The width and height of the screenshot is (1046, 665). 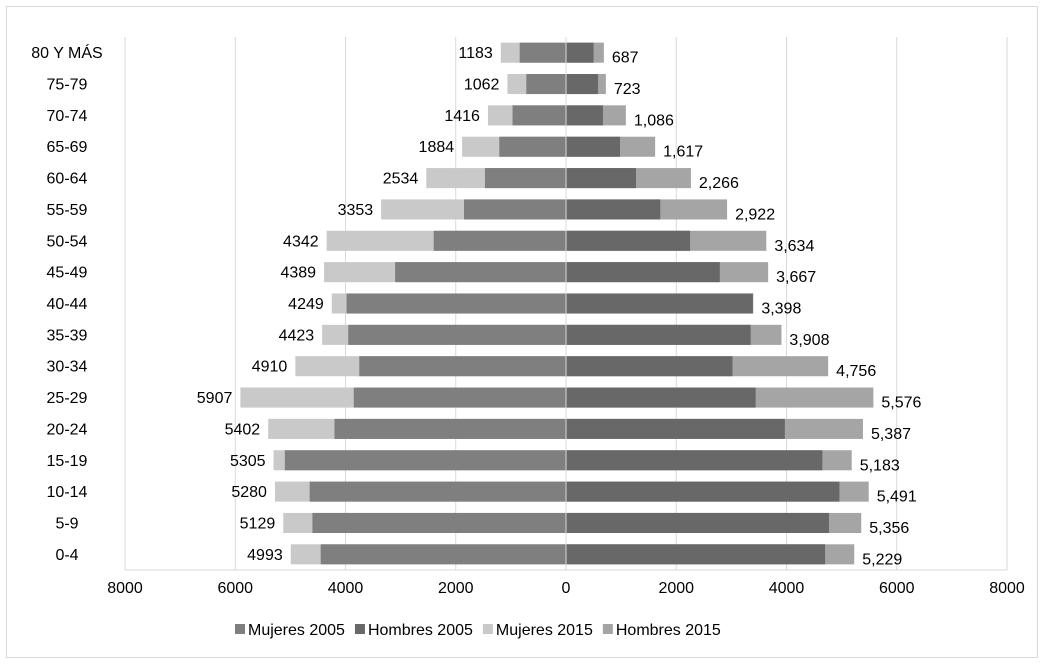 I want to click on category-label: 15-19, so click(x=67, y=461).